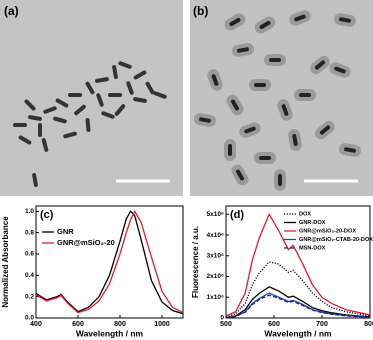  I want to click on y-tick-label: 5x10⁶, so click(215, 214).